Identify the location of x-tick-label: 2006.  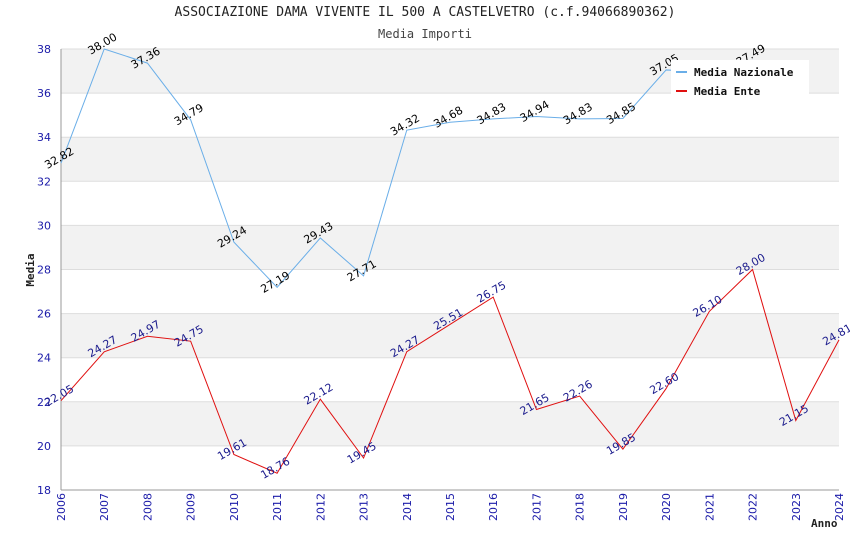
(61, 507).